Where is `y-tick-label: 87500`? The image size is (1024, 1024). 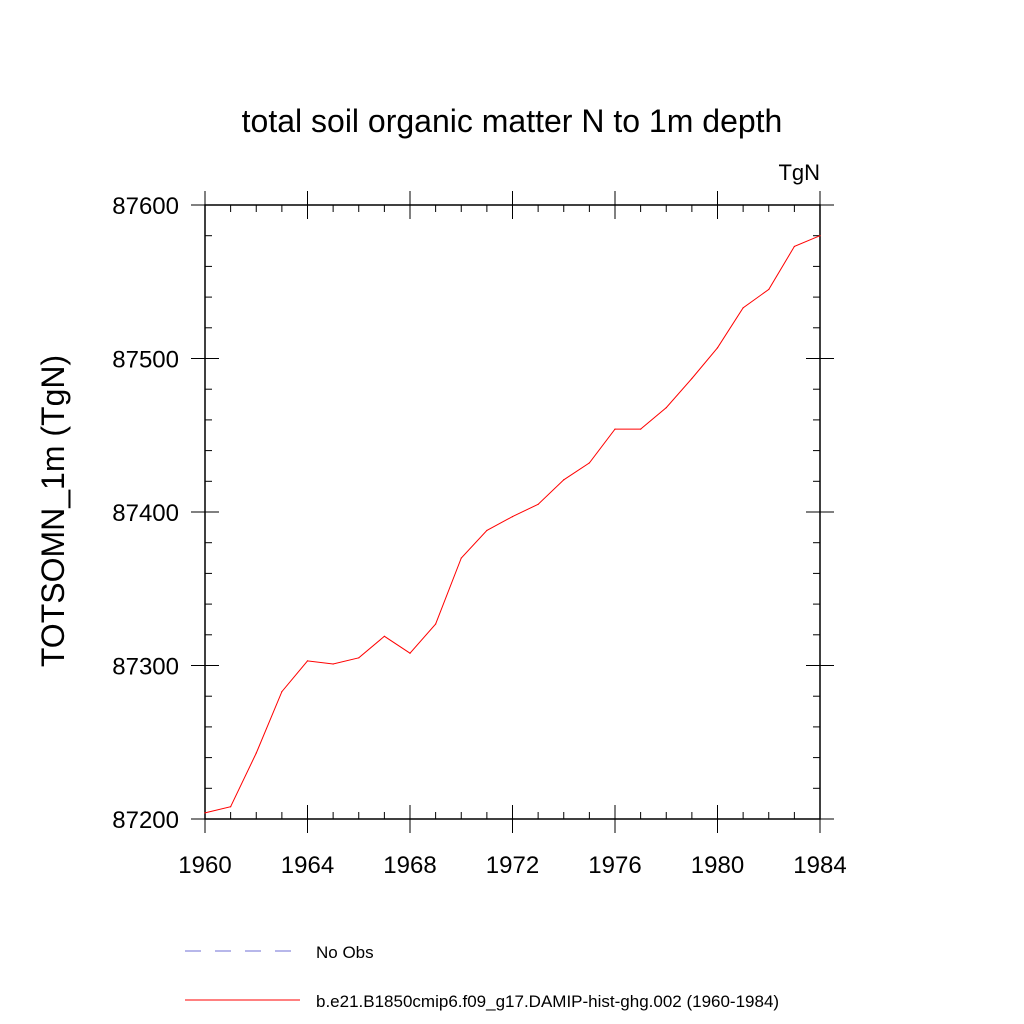
y-tick-label: 87500 is located at coordinates (145, 360).